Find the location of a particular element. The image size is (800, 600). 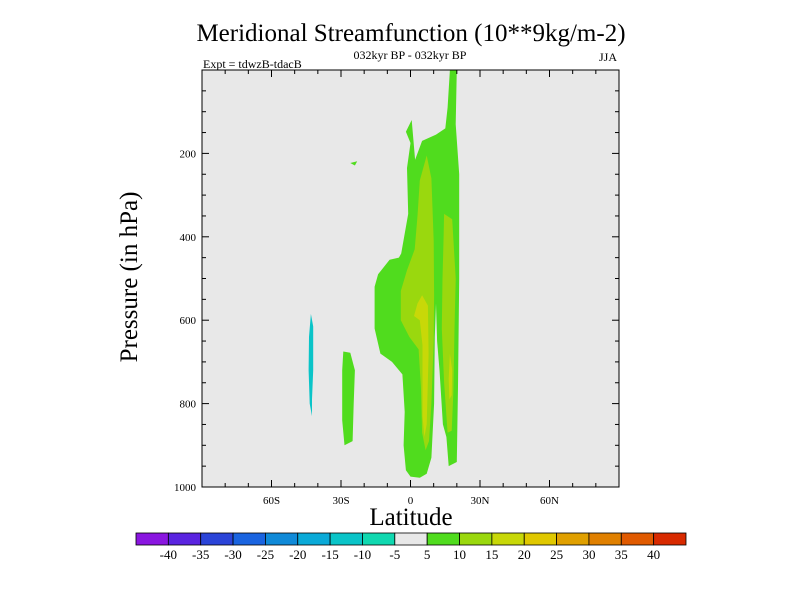

y-tick-label: 800 is located at coordinates (188, 405).